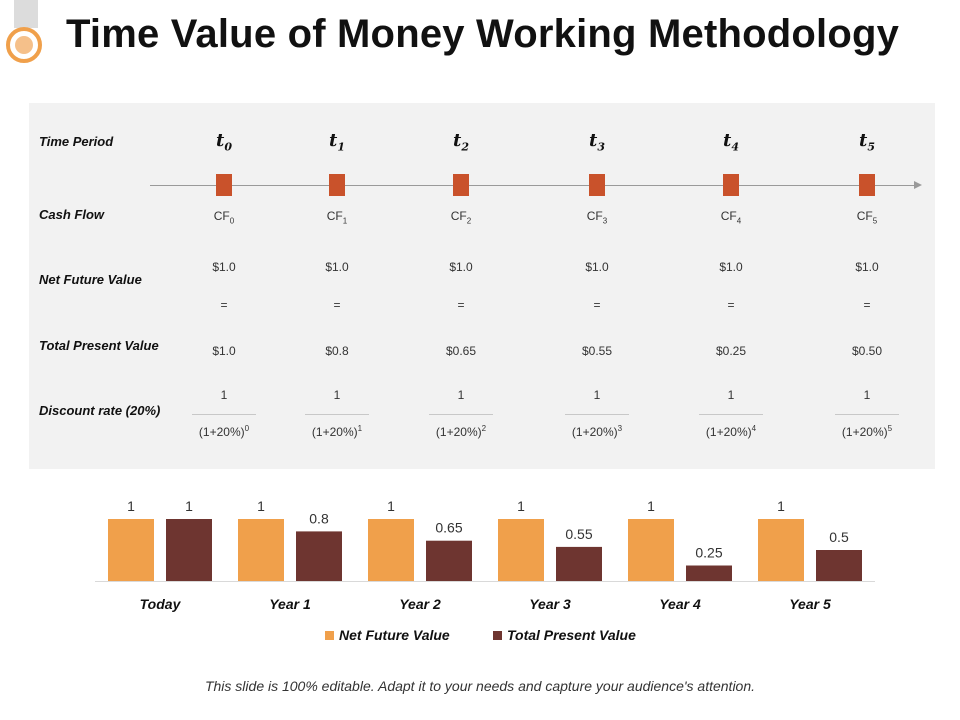  Describe the element at coordinates (337, 431) in the screenshot. I see `discount-denominator: (1+20%)1` at that location.